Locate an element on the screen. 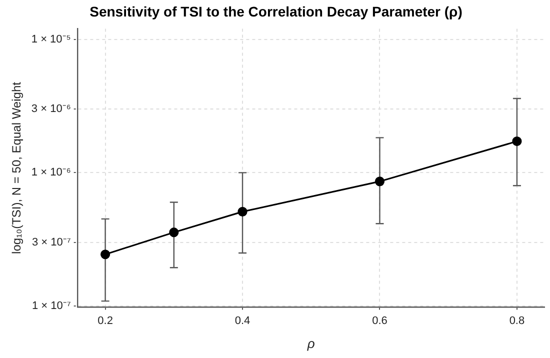 The width and height of the screenshot is (550, 358). x-tick-label: 0.2 is located at coordinates (105, 320).